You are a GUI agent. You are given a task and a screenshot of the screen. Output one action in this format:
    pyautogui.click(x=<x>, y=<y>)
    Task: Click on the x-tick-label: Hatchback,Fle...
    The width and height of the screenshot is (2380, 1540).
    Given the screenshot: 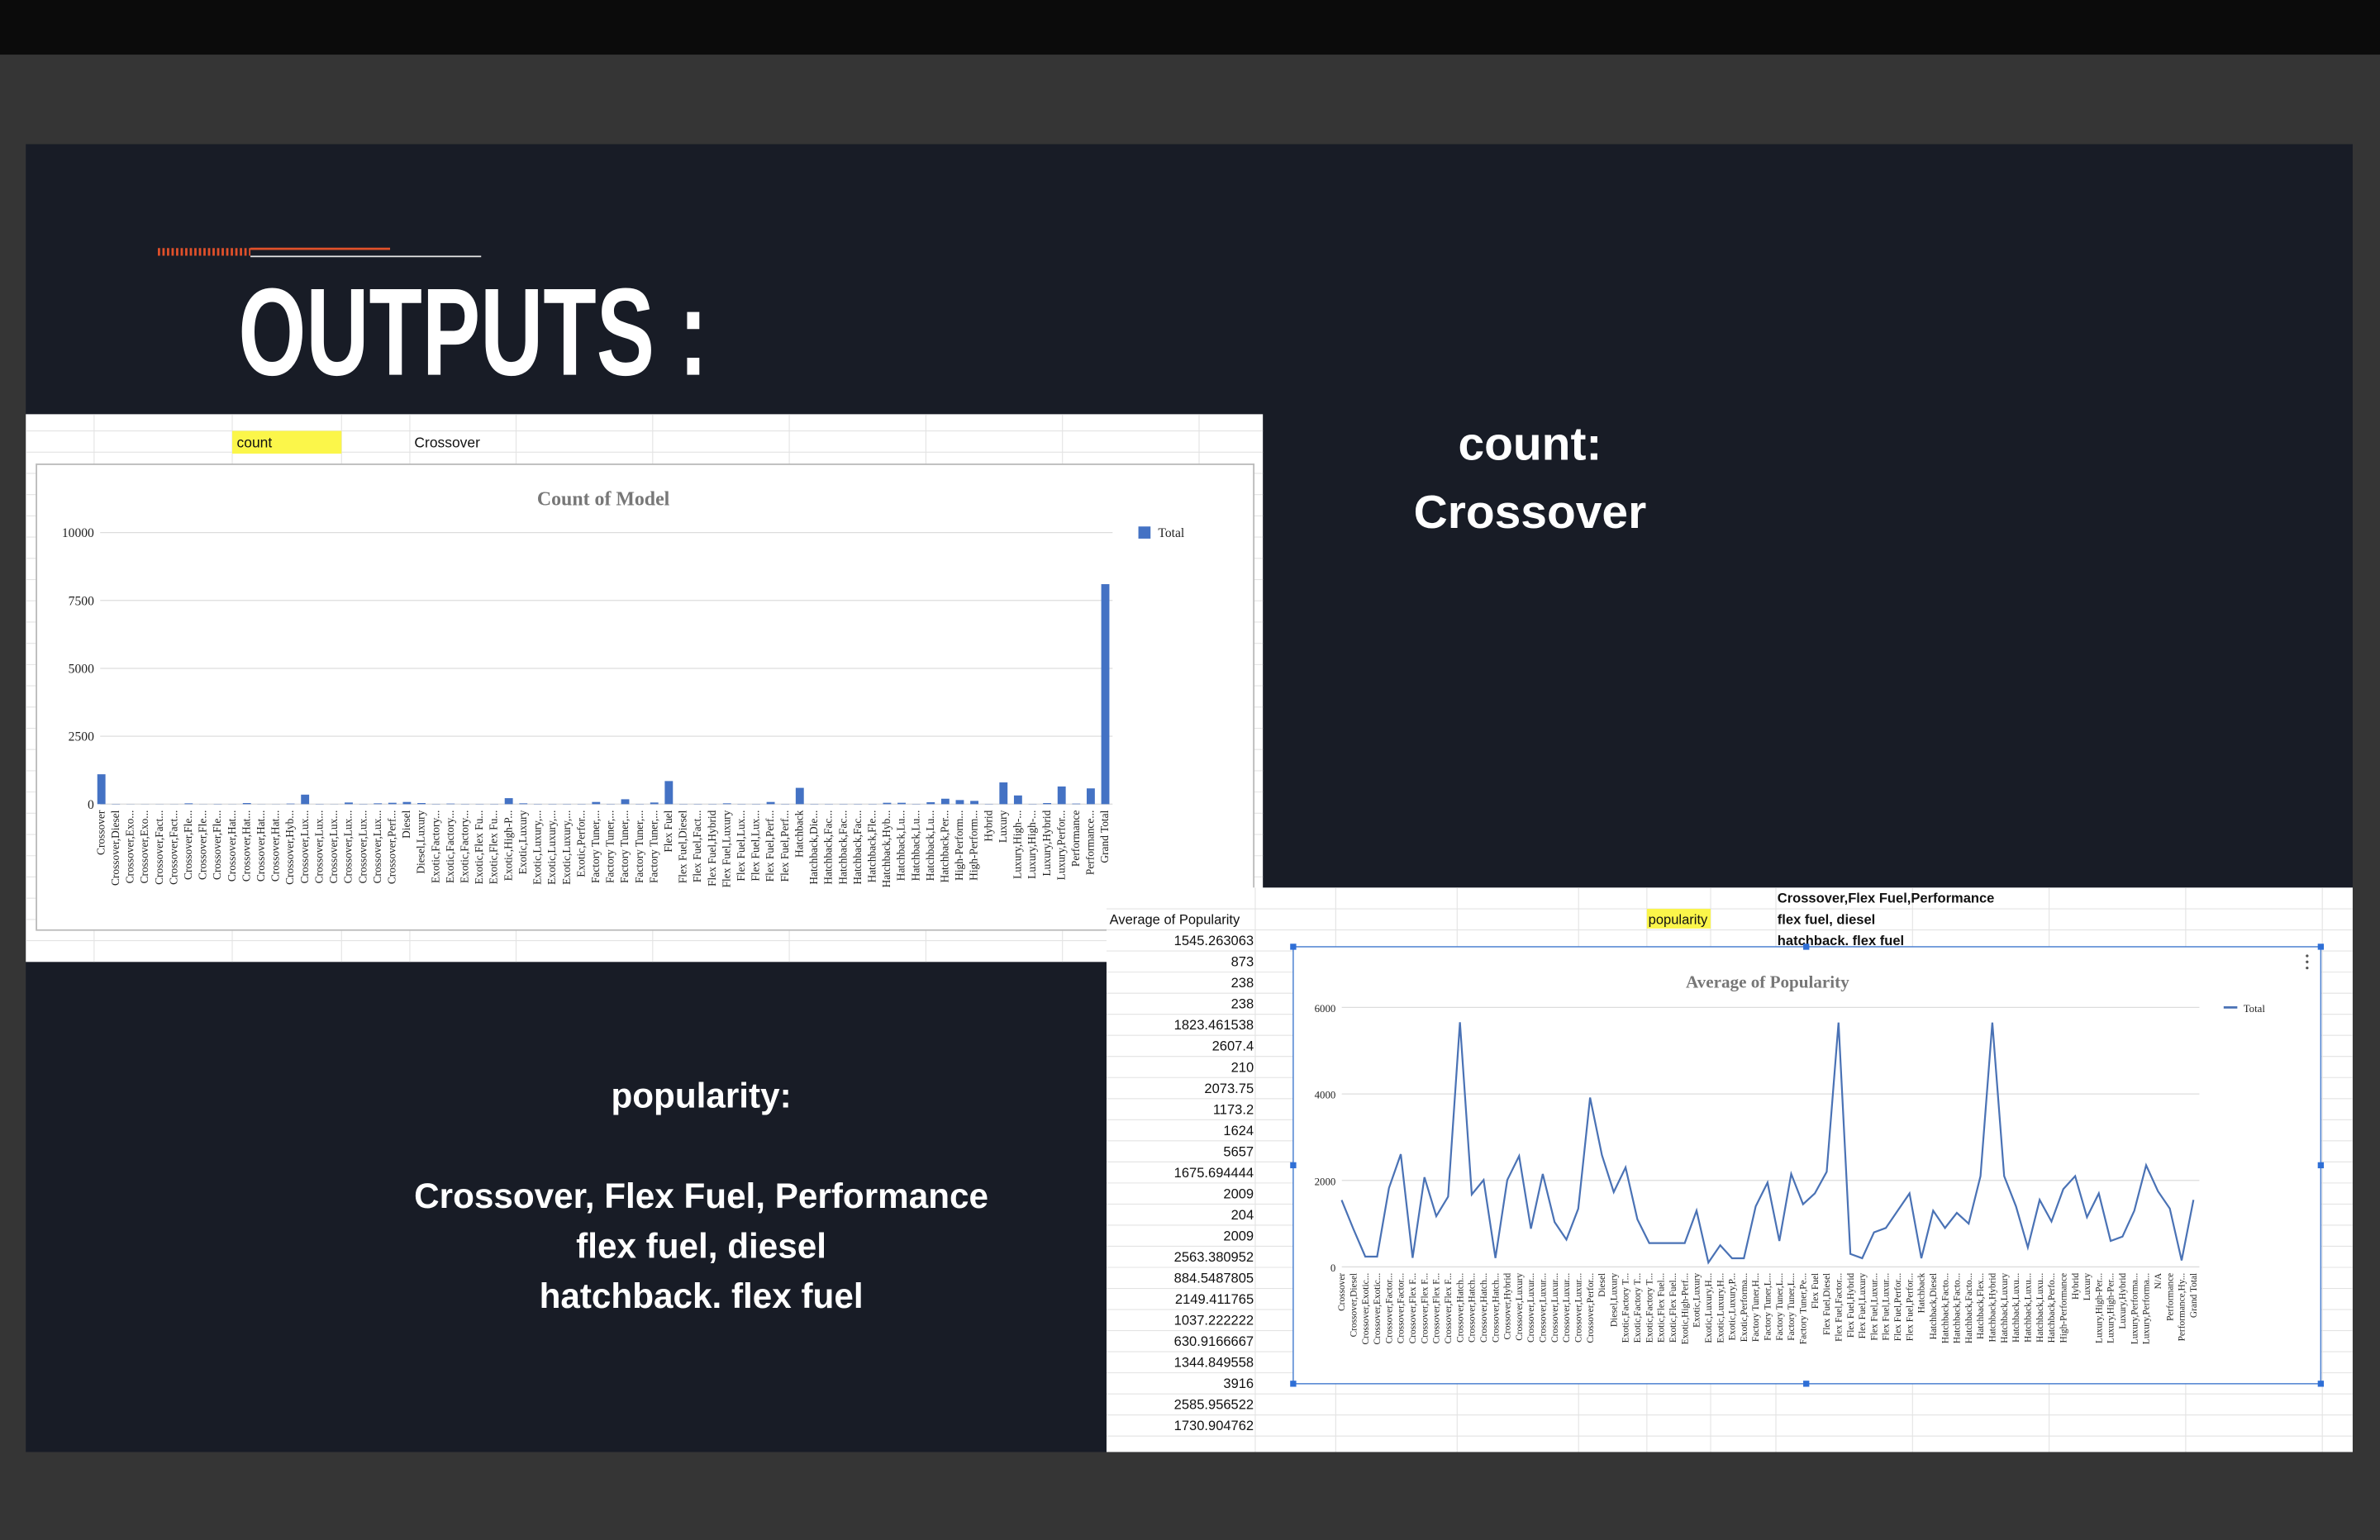 What is the action you would take?
    pyautogui.click(x=871, y=846)
    